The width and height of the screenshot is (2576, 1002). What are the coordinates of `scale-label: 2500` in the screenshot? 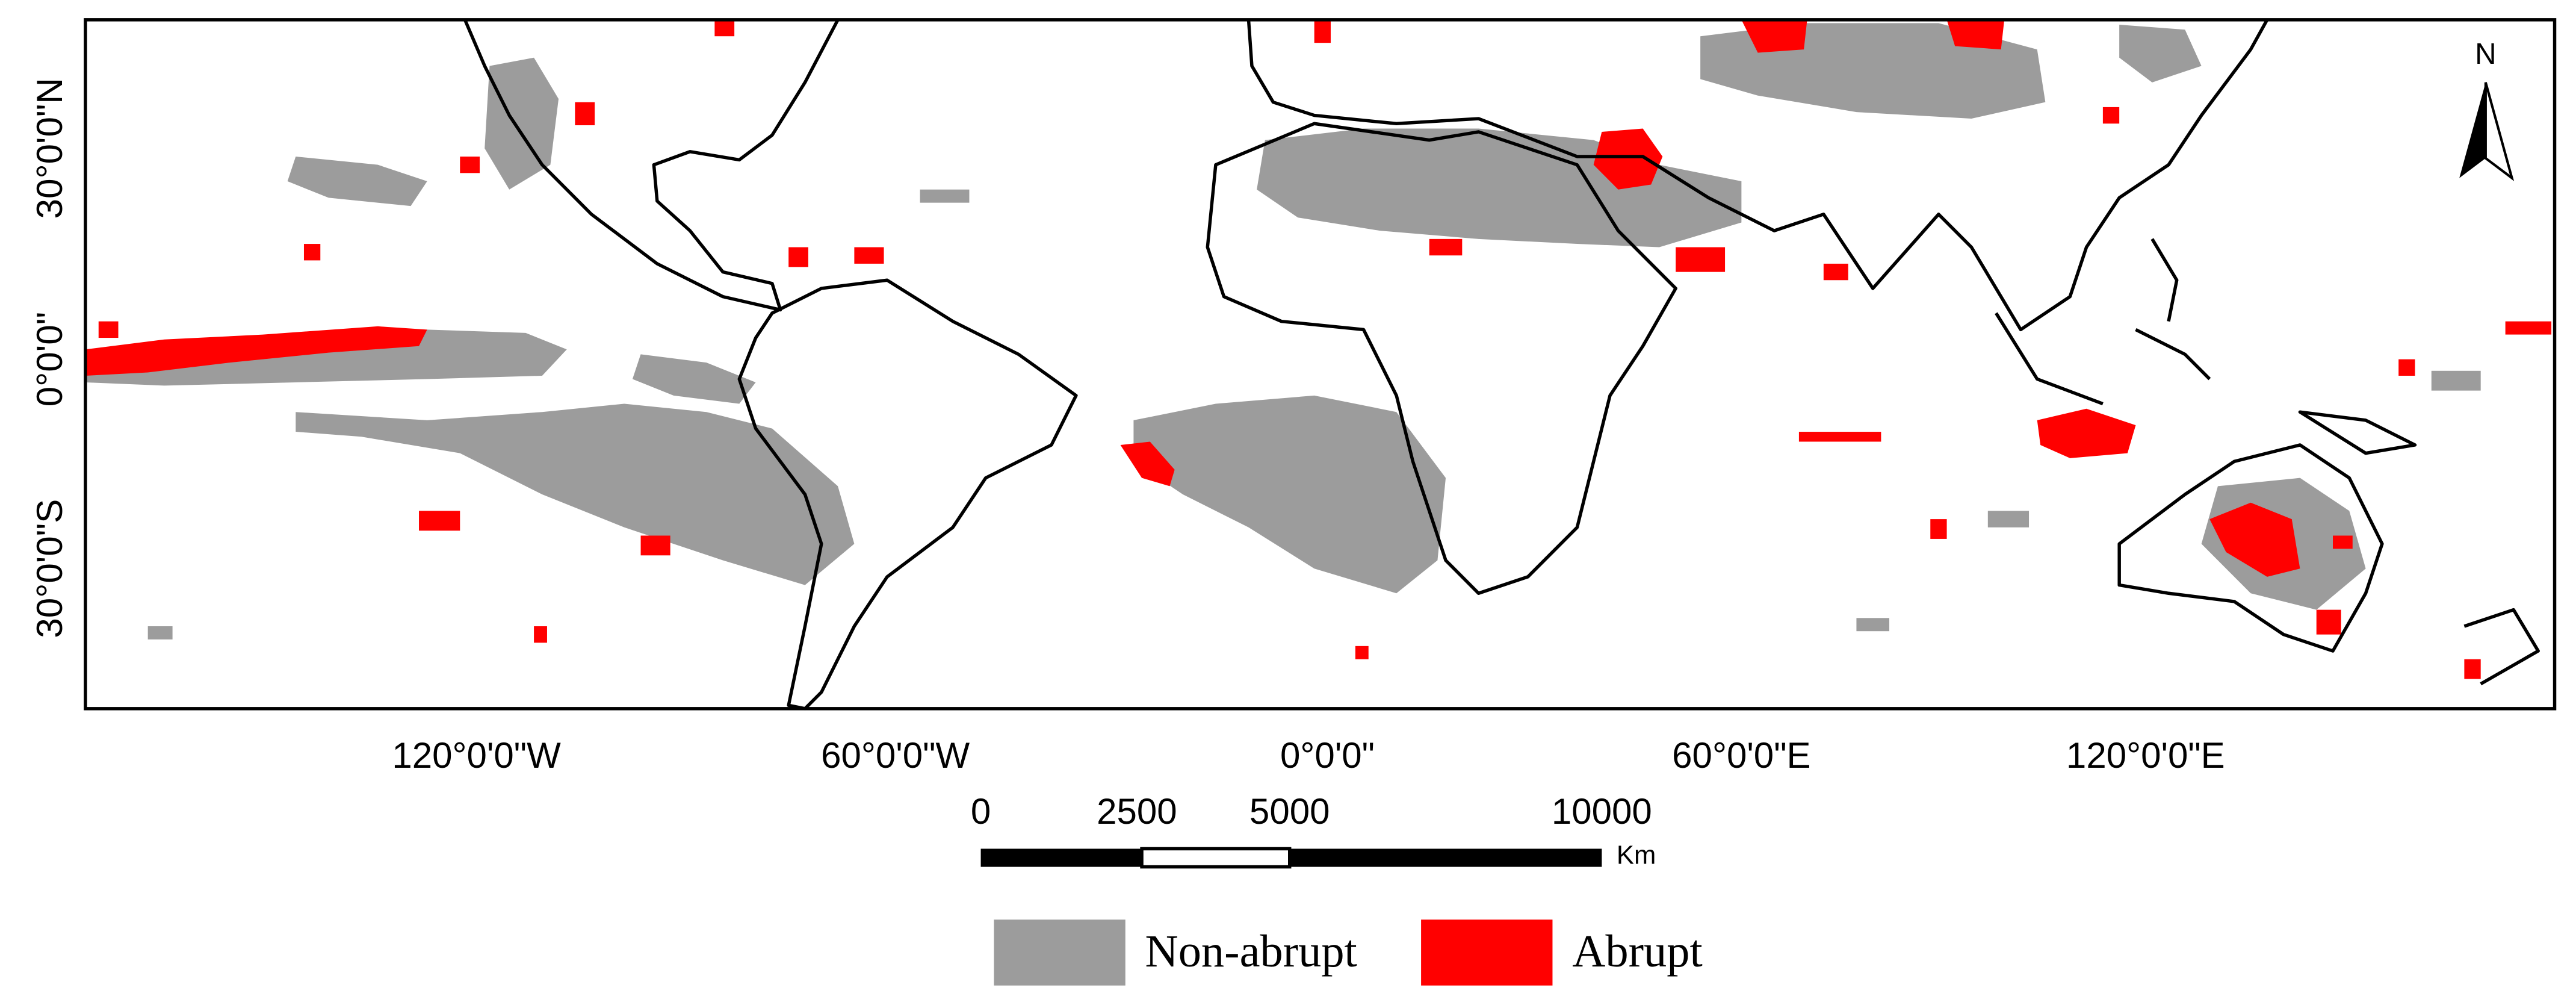 It's located at (1137, 811).